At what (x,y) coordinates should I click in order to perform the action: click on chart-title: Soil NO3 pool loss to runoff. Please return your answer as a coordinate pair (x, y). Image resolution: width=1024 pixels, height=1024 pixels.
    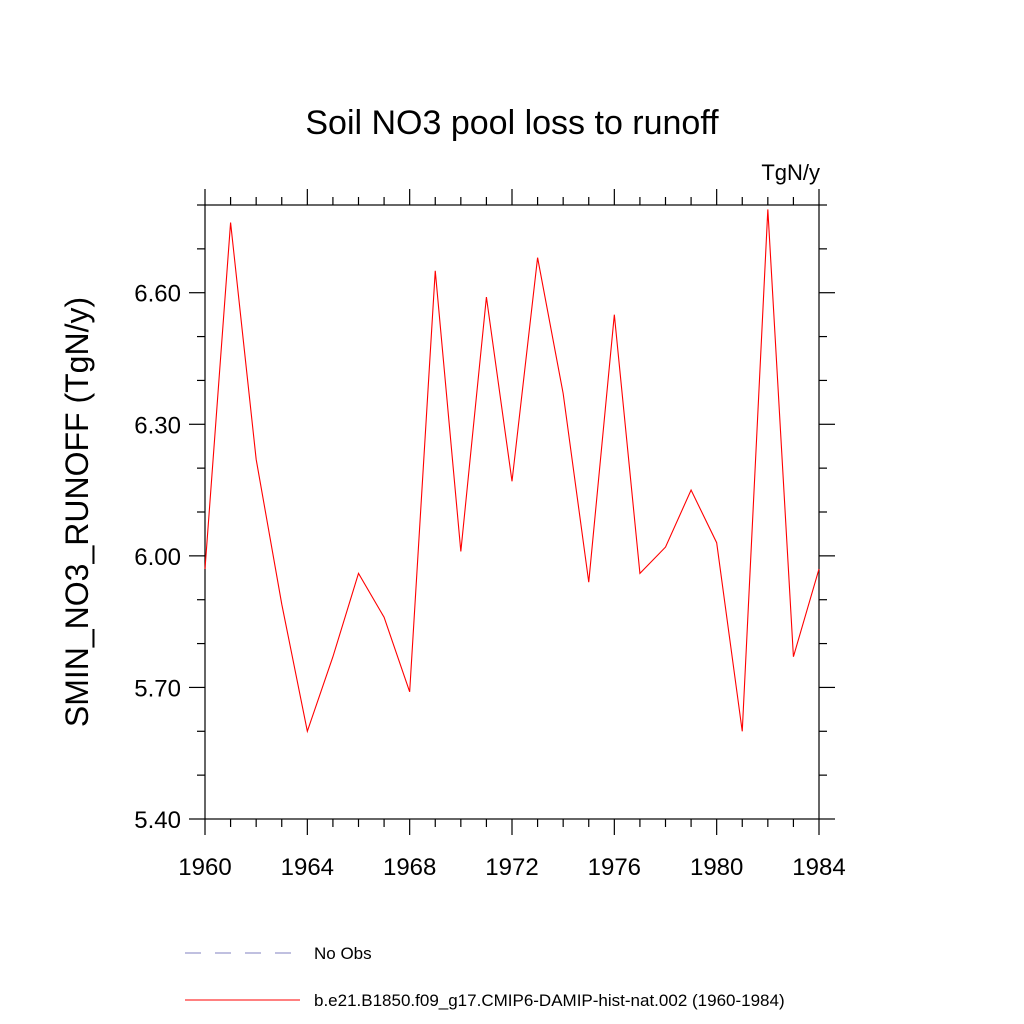
    Looking at the image, I should click on (512, 123).